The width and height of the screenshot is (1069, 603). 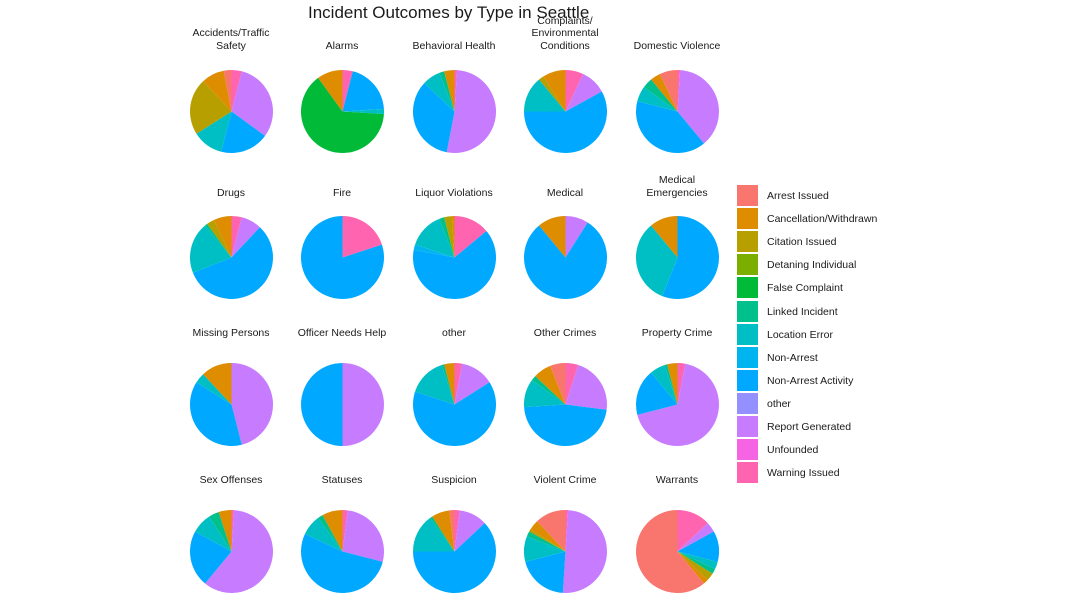 What do you see at coordinates (433, 117) in the screenshot?
I see `slice-behavioral-health-non-arrest-activity` at bounding box center [433, 117].